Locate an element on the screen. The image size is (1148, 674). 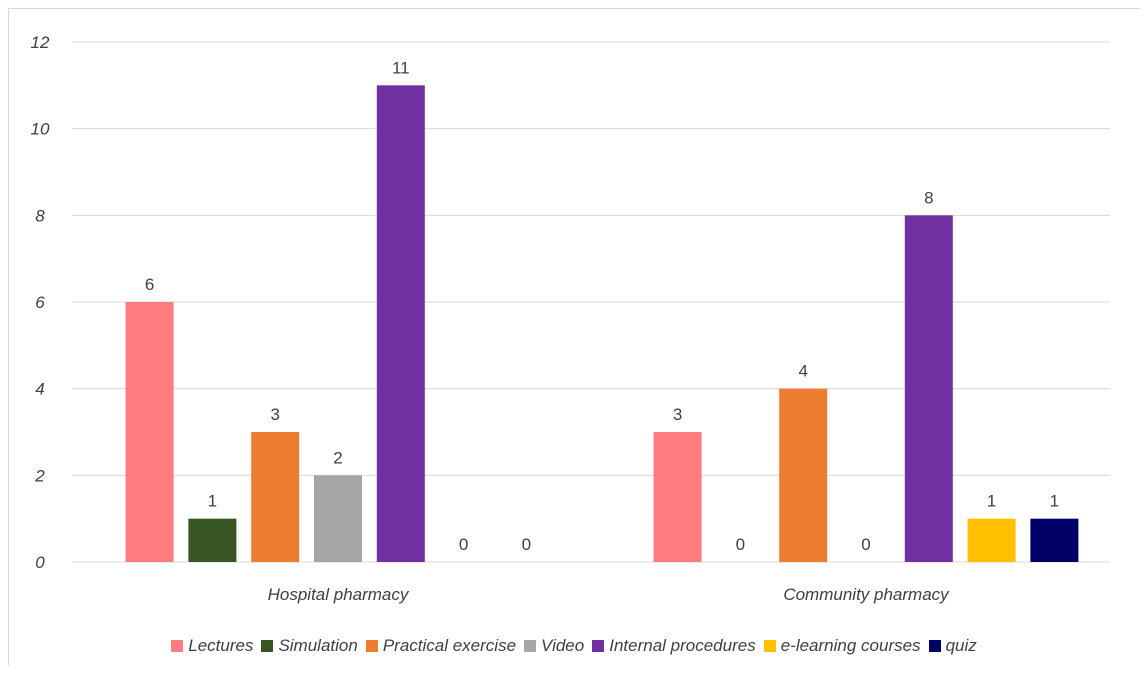
y-axis-tick-labels: 0 2 4 6 8 10 12 is located at coordinates (40, 302).